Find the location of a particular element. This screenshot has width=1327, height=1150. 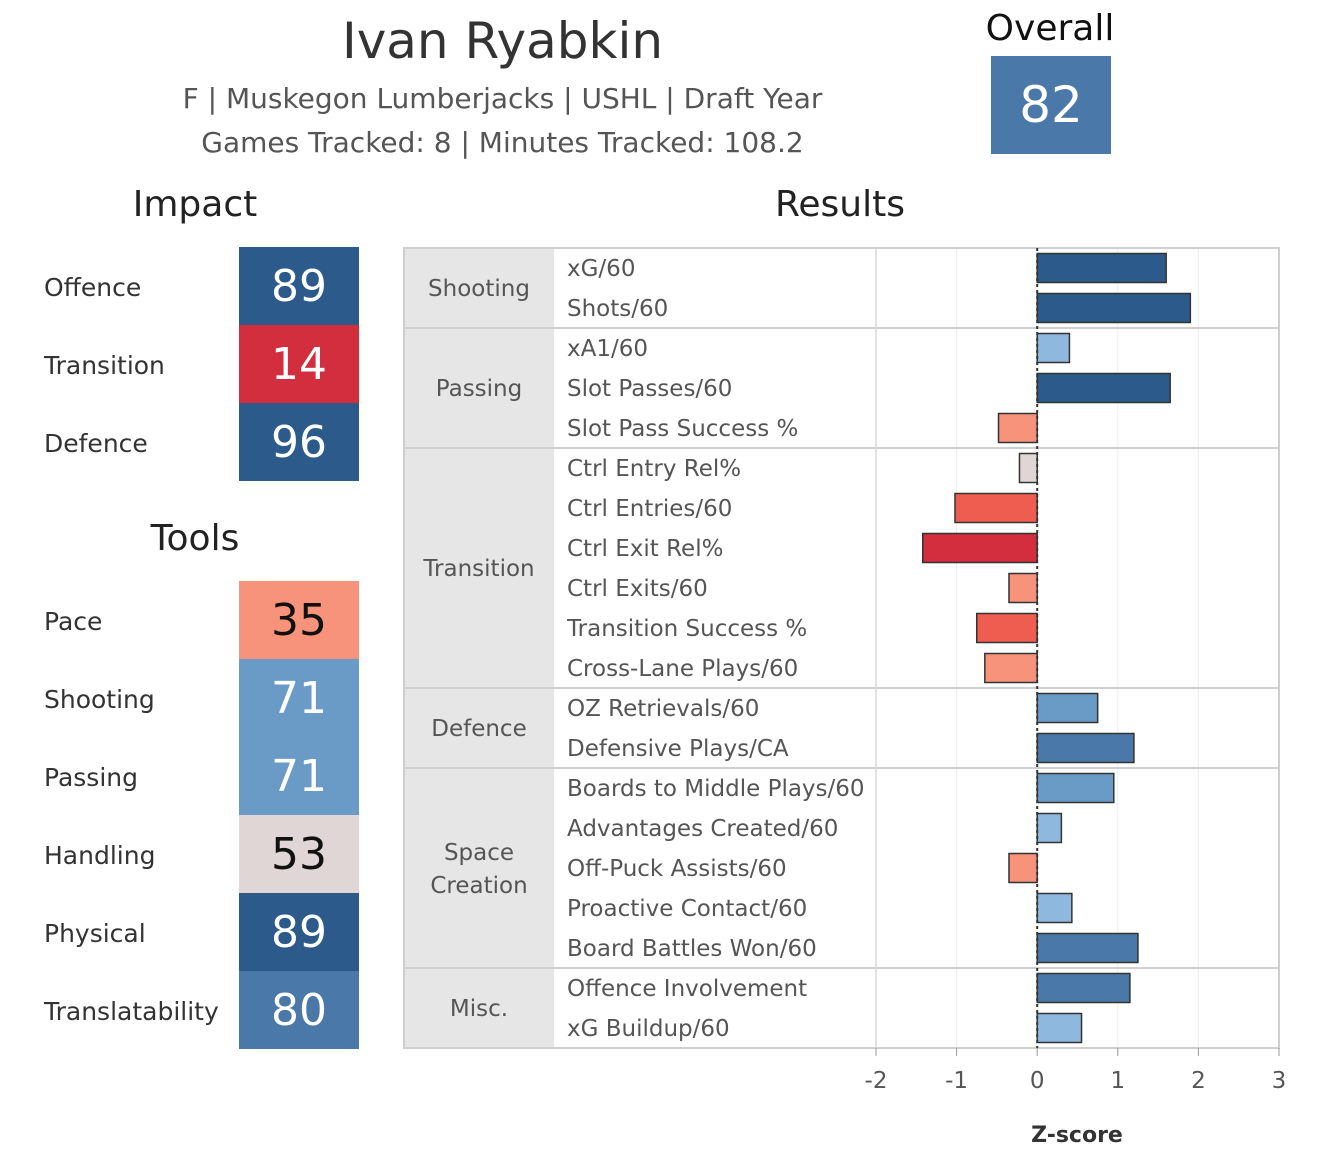

impact-score-transition: 14 is located at coordinates (299, 364).